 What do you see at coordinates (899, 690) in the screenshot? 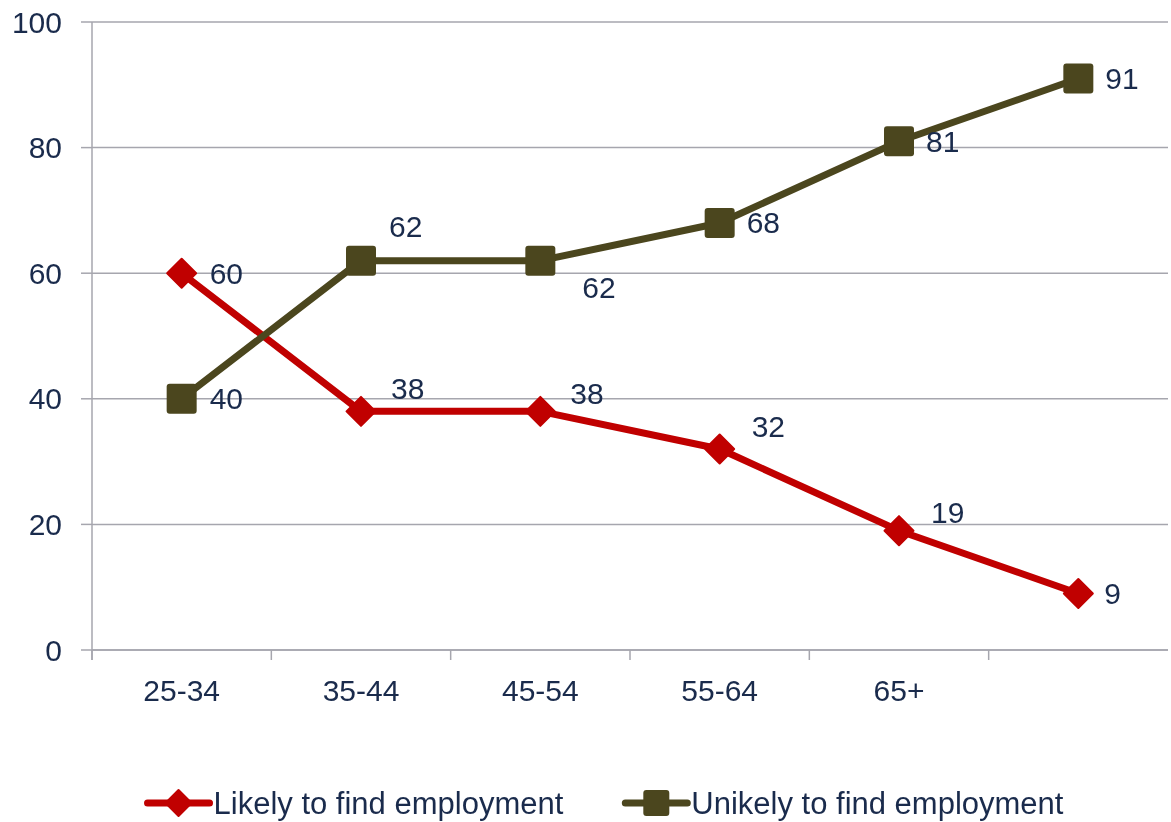
I see `x-tick-label: 65+` at bounding box center [899, 690].